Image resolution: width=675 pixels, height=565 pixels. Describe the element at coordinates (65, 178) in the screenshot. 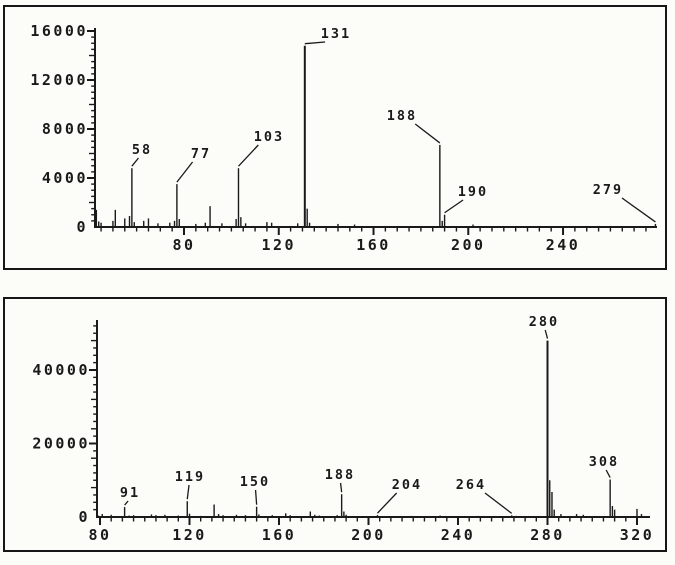

I see `y-axis-tick-label: 4000` at that location.